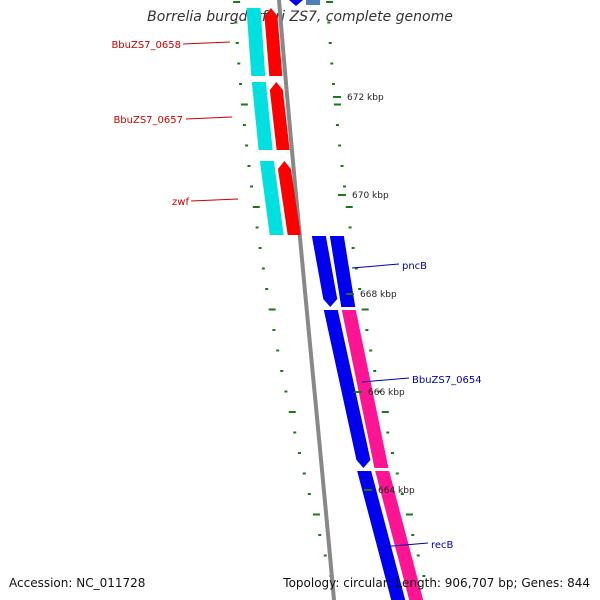 Image resolution: width=600 pixels, height=600 pixels. Describe the element at coordinates (378, 295) in the screenshot. I see `scale-label: 668 kbp` at that location.